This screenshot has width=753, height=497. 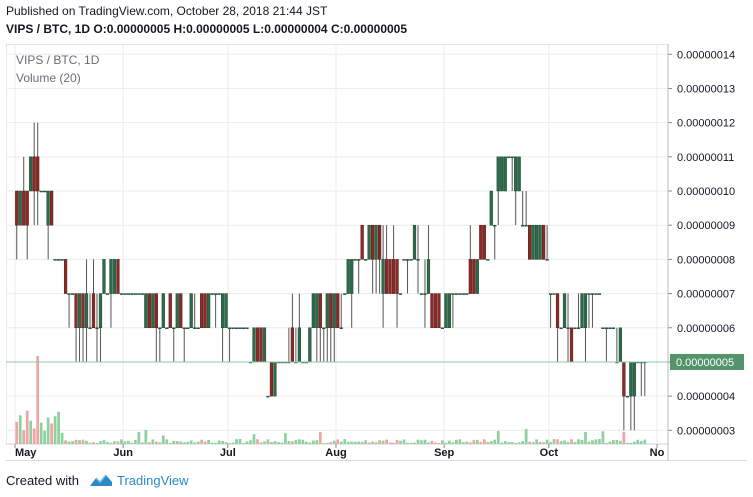 I want to click on tradingview-link: TradingView, so click(x=152, y=480).